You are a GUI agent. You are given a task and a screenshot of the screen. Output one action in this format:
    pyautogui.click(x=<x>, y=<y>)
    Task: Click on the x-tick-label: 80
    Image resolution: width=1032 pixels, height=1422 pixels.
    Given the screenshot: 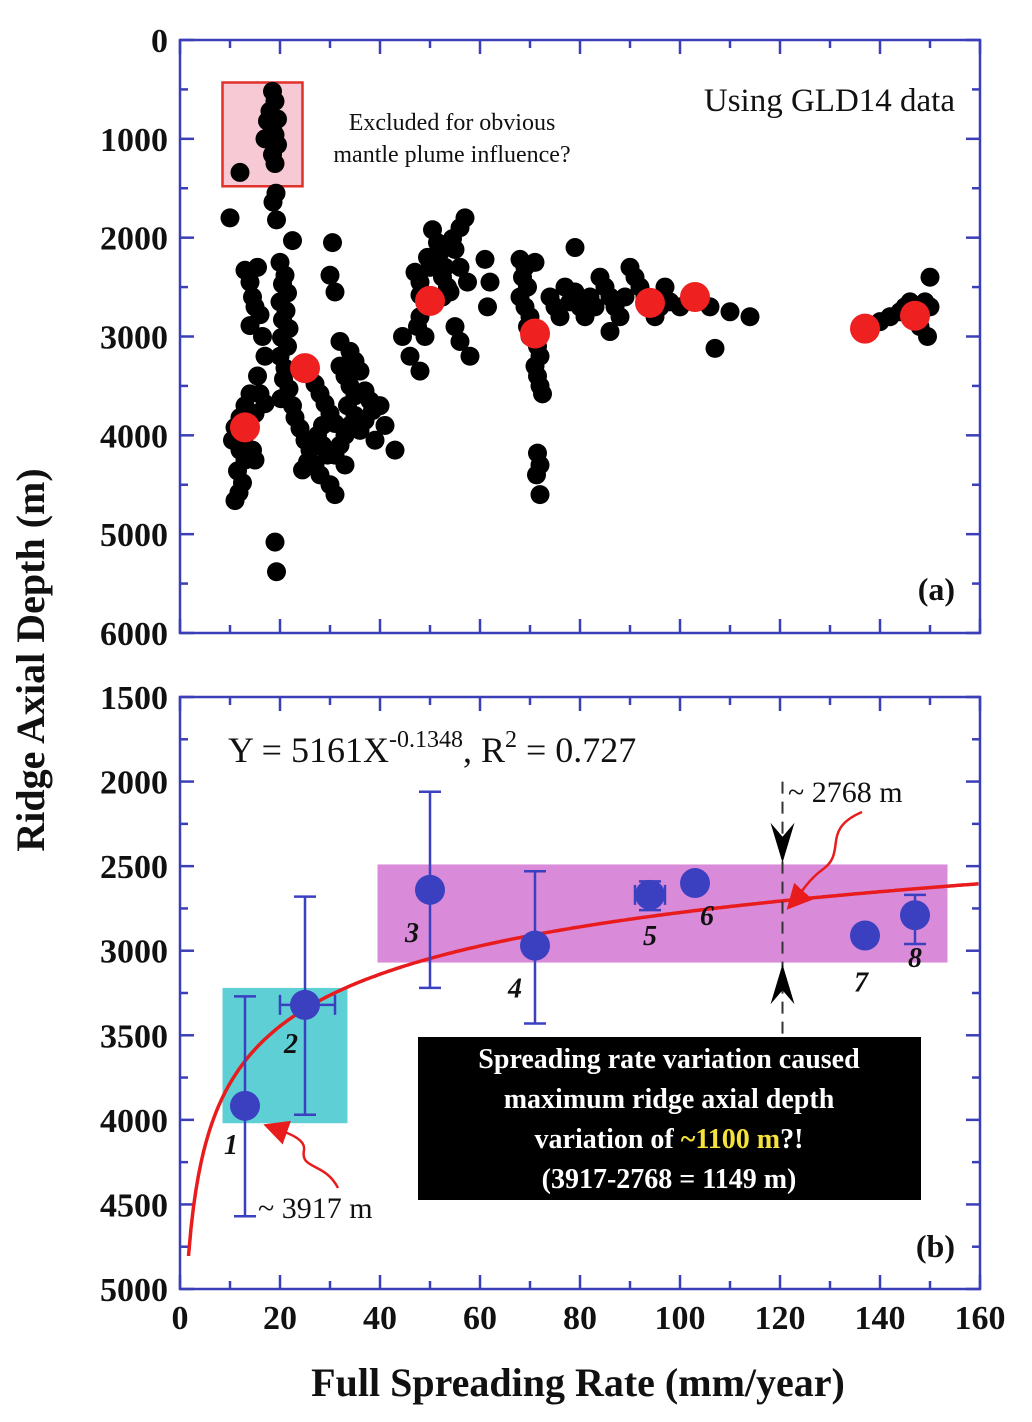 What is the action you would take?
    pyautogui.click(x=580, y=1318)
    